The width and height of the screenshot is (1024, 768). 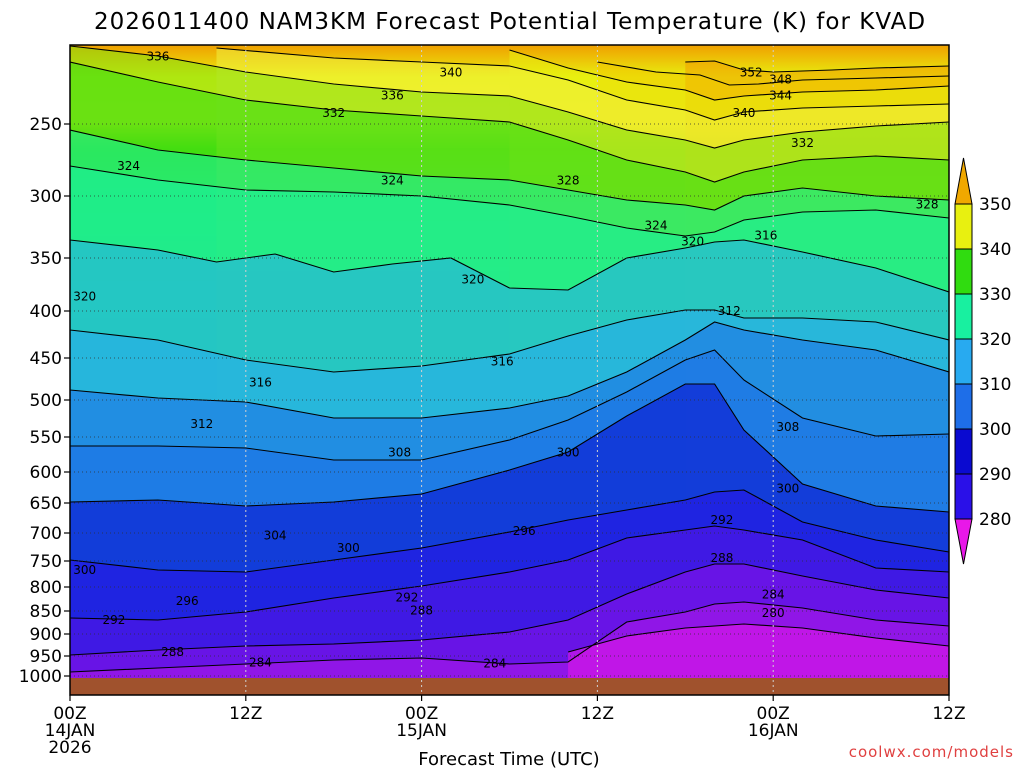 I want to click on y-tick-label: 400, so click(x=46, y=312).